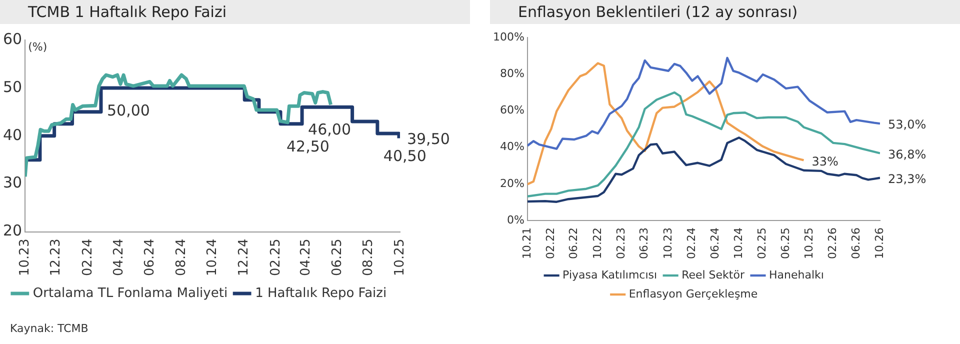  Describe the element at coordinates (404, 155) in the screenshot. I see `data-label: 40,50` at that location.